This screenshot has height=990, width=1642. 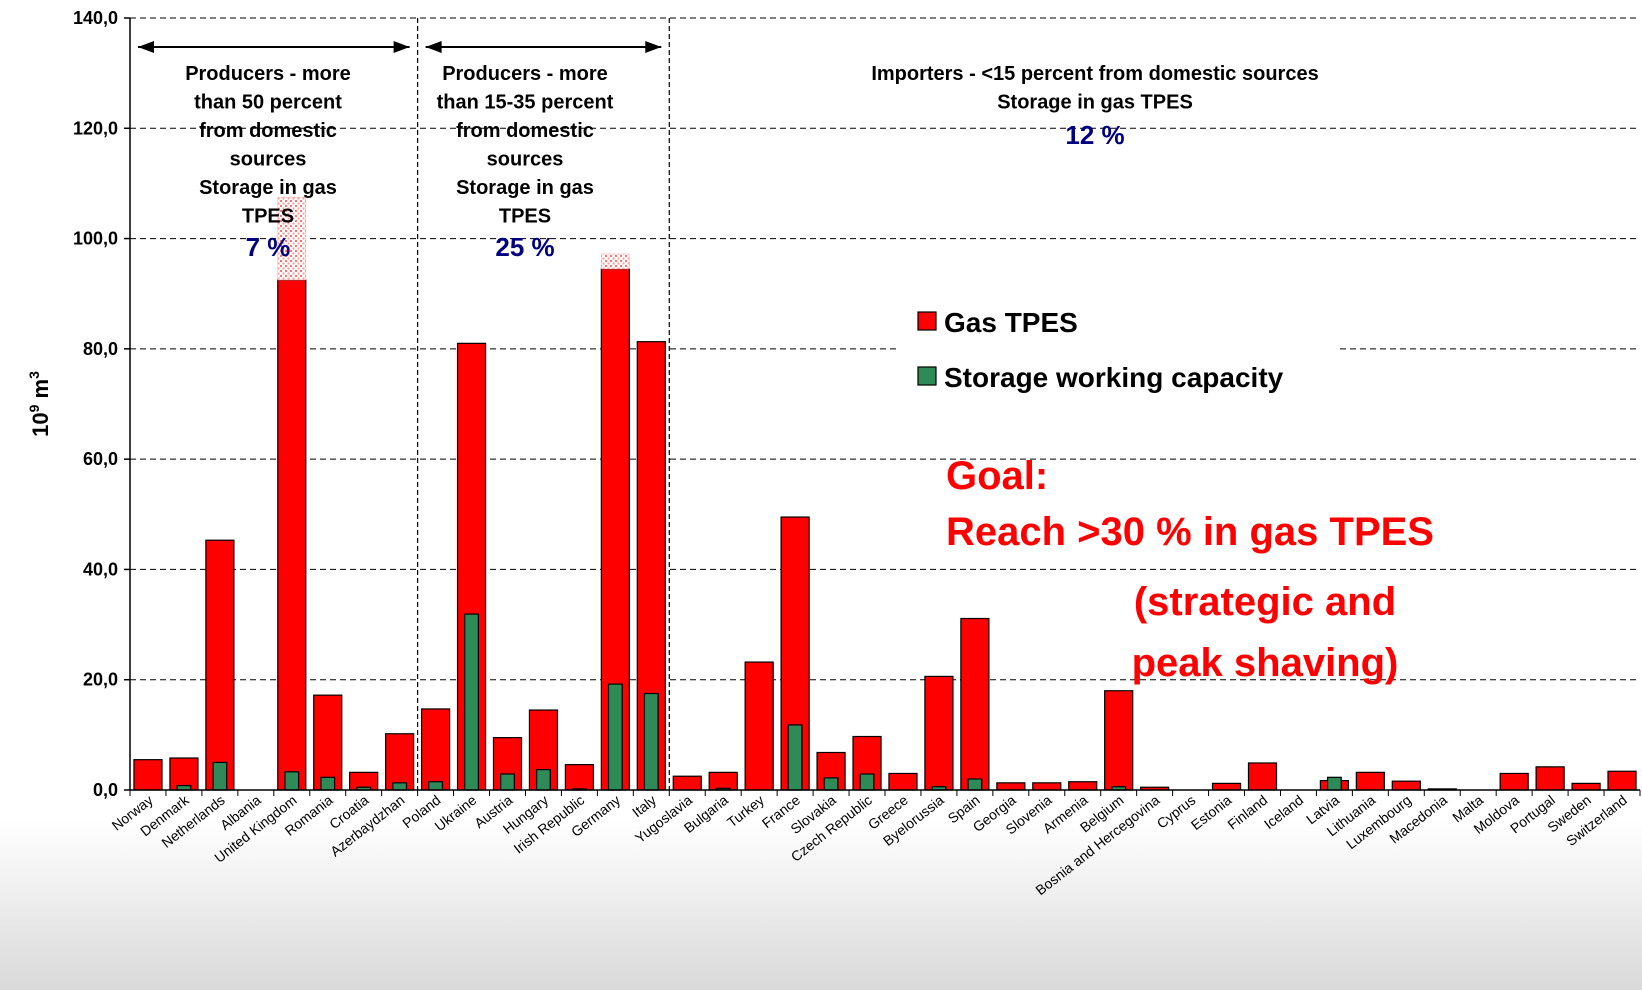 What do you see at coordinates (524, 247) in the screenshot?
I see `group-storage-percent: 25 %` at bounding box center [524, 247].